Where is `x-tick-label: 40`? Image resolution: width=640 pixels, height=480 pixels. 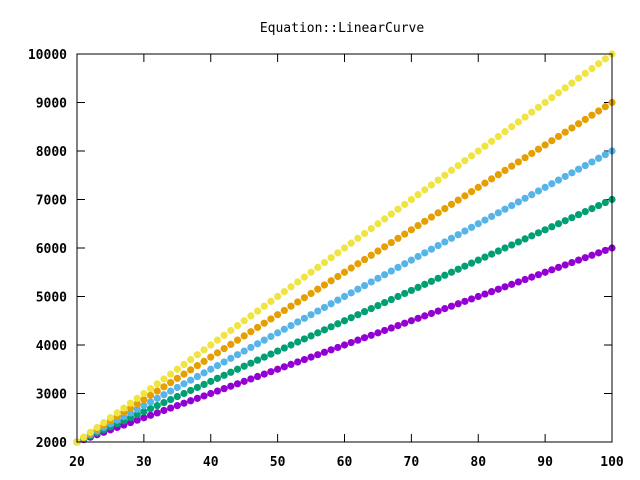
x-tick-label: 40 is located at coordinates (211, 462).